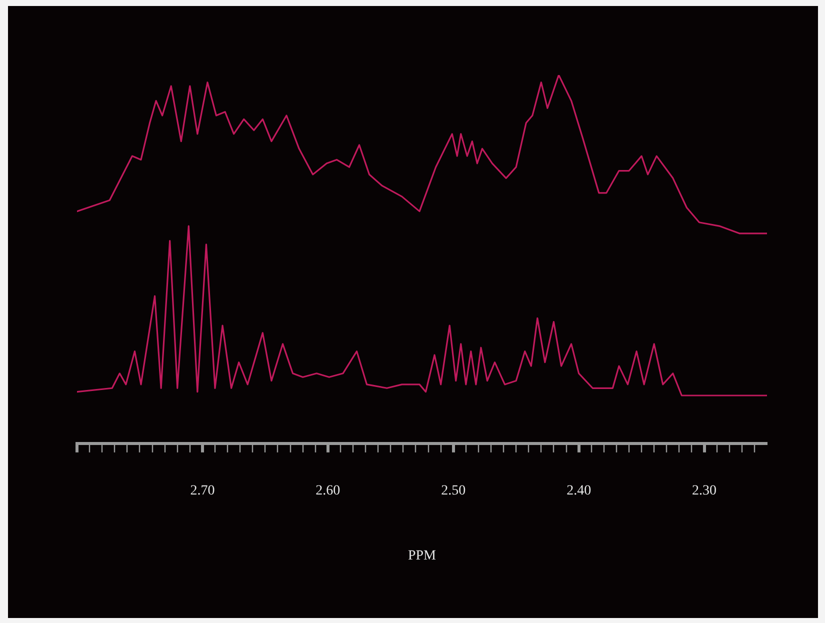  What do you see at coordinates (328, 490) in the screenshot?
I see `x-tick-label: 2.60` at bounding box center [328, 490].